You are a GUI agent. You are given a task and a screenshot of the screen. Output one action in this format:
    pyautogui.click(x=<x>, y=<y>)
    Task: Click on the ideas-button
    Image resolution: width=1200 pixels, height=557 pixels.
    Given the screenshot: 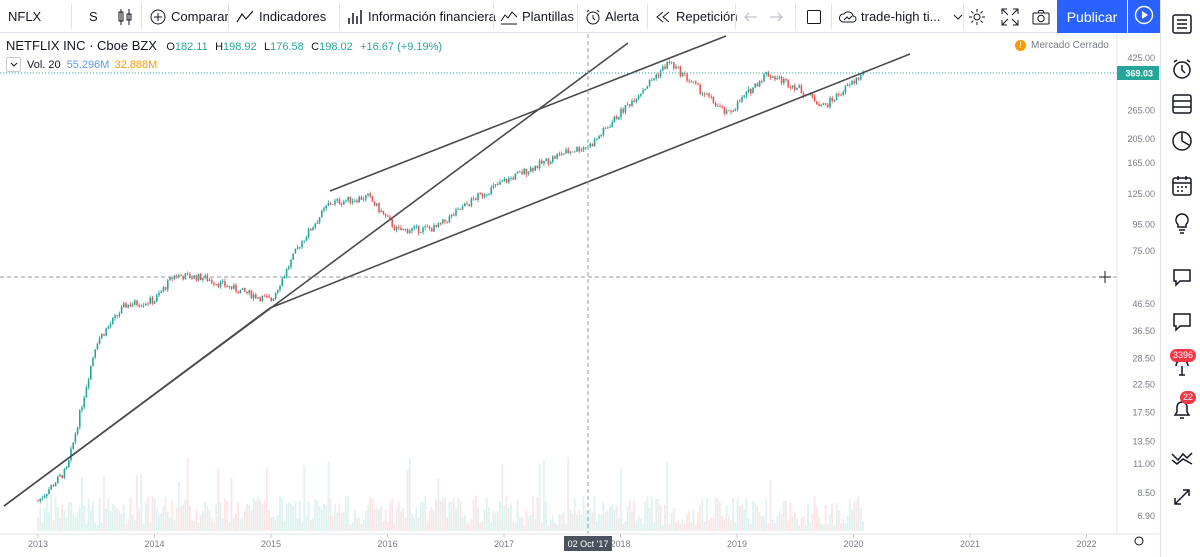 What is the action you would take?
    pyautogui.click(x=1182, y=223)
    